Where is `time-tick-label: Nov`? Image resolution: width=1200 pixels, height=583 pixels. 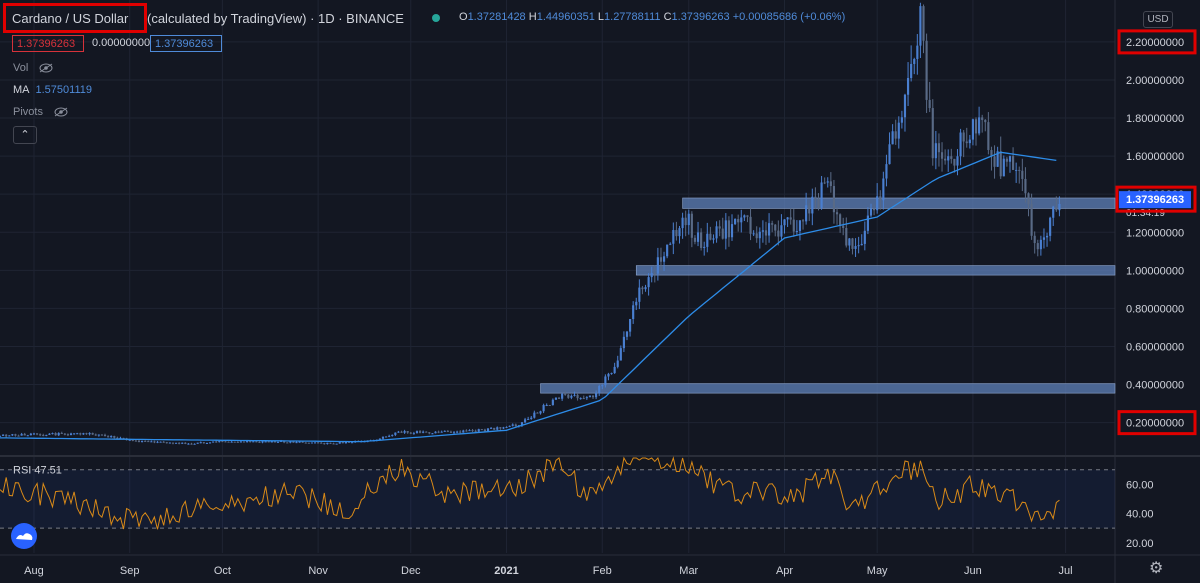 time-tick-label: Nov is located at coordinates (318, 571).